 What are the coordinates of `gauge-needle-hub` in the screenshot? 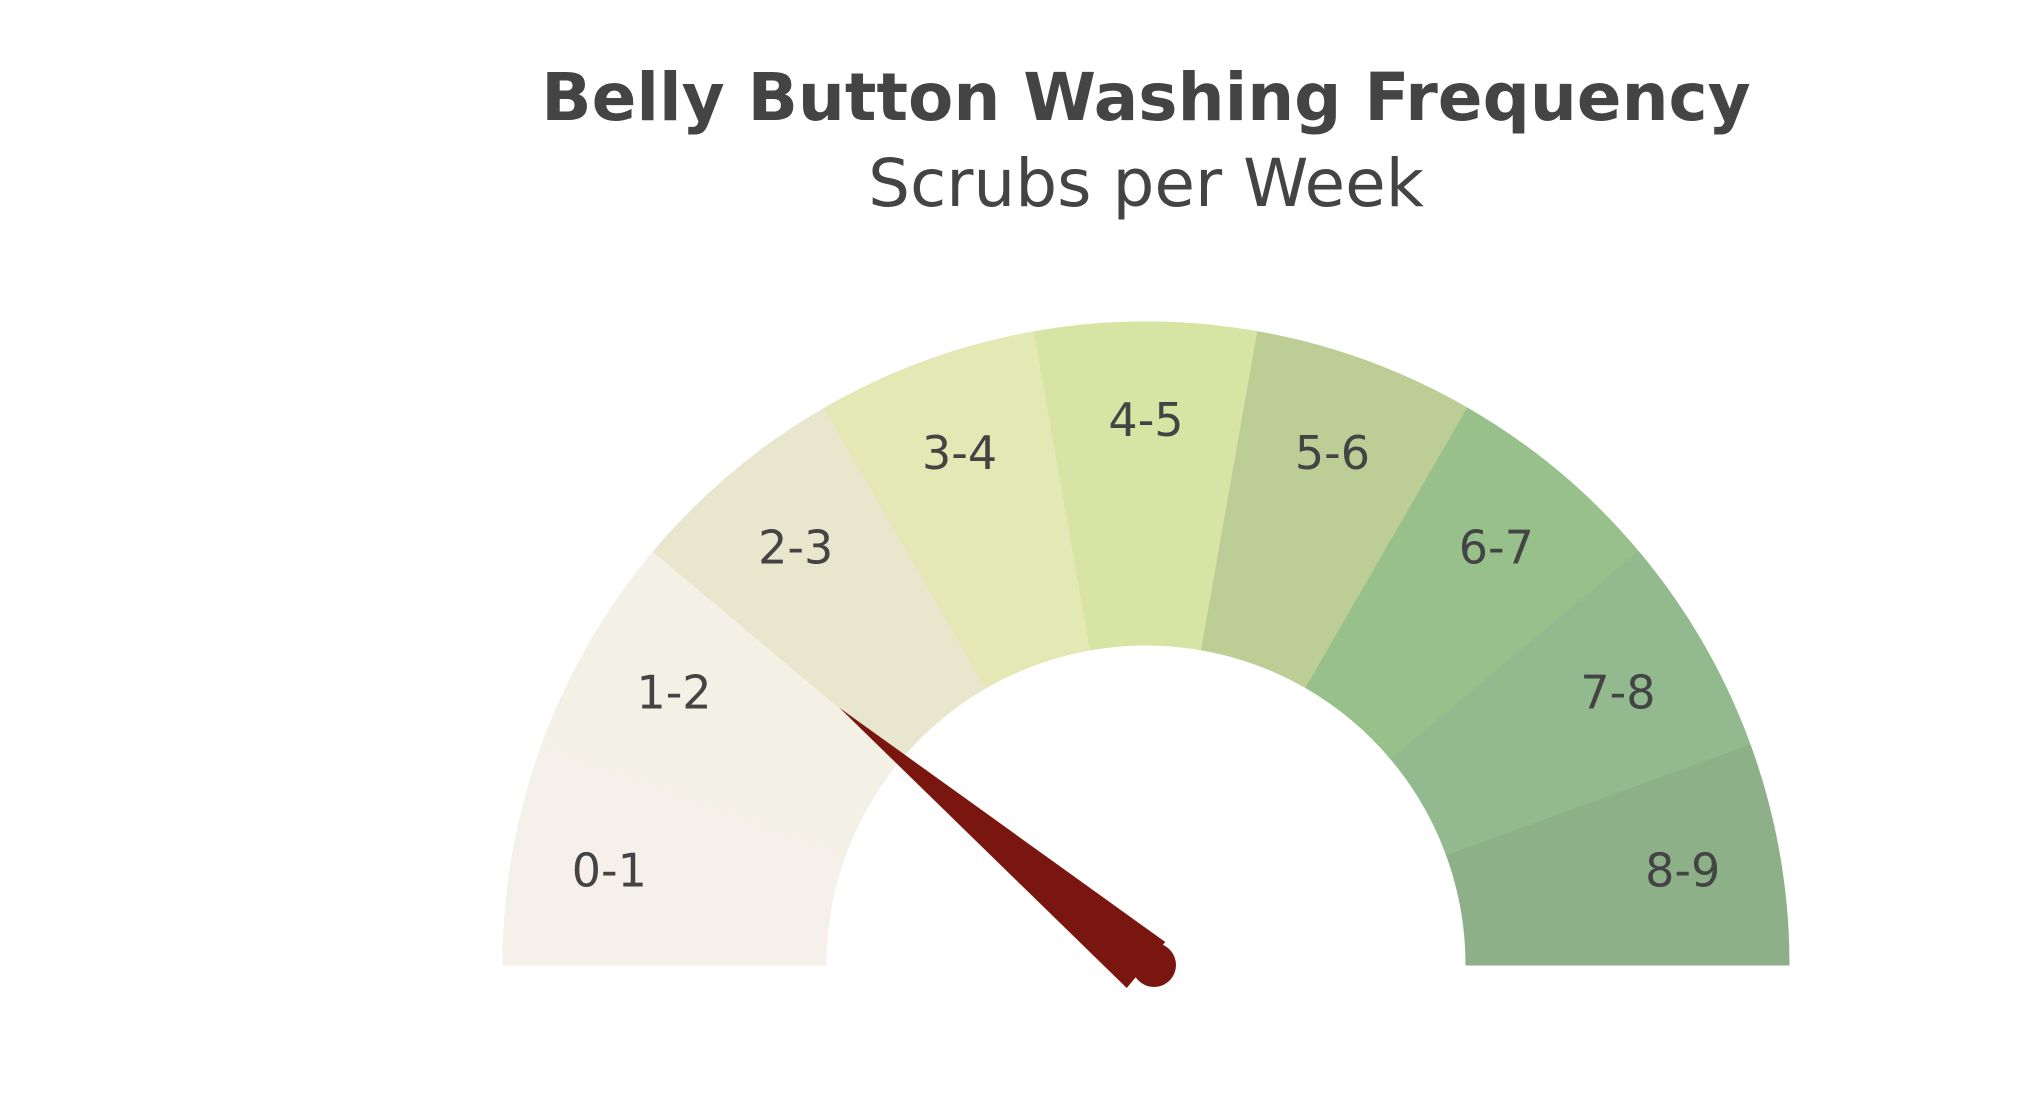 It's located at (1154, 965).